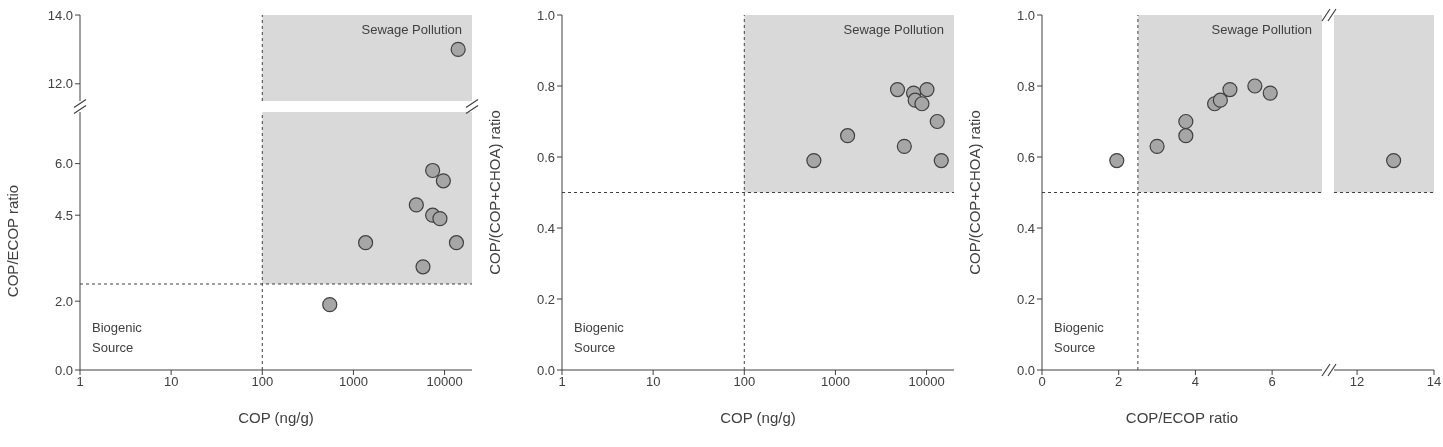 The image size is (1443, 447). Describe the element at coordinates (1119, 382) in the screenshot. I see `x-tick-label: 2` at that location.